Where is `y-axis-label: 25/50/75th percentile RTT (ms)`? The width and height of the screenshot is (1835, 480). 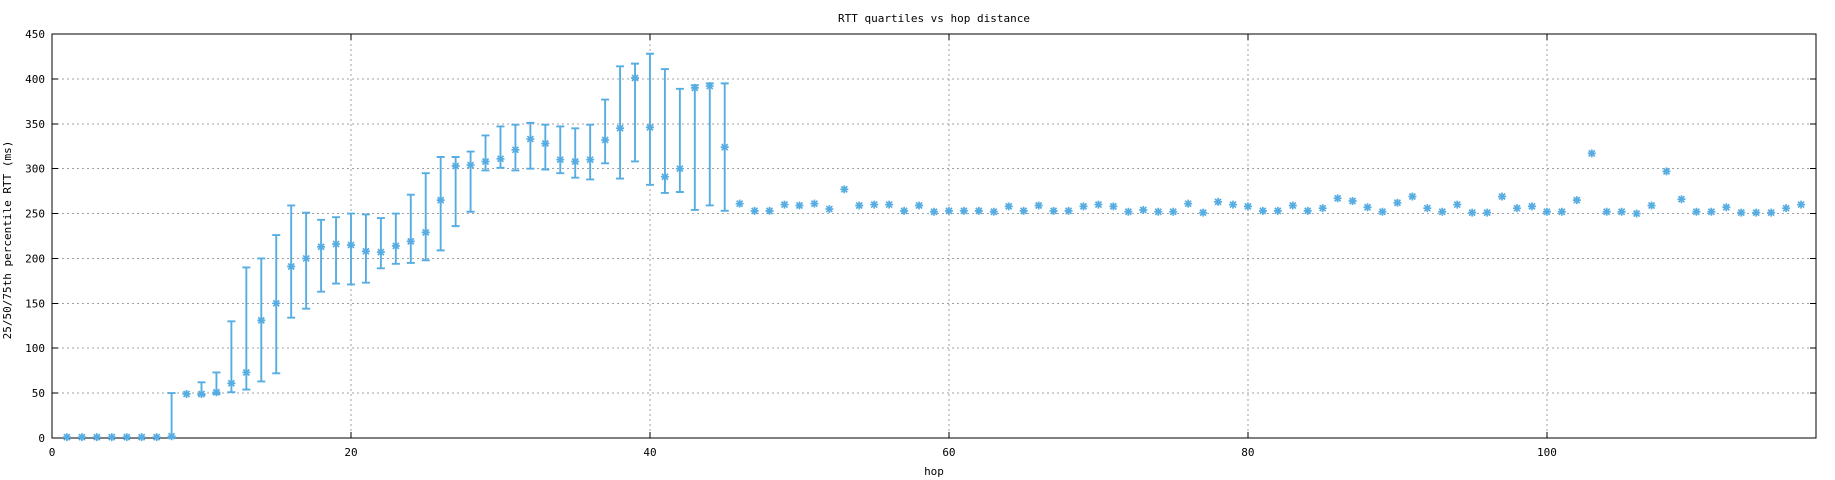
y-axis-label: 25/50/75th percentile RTT (ms) is located at coordinates (7, 240).